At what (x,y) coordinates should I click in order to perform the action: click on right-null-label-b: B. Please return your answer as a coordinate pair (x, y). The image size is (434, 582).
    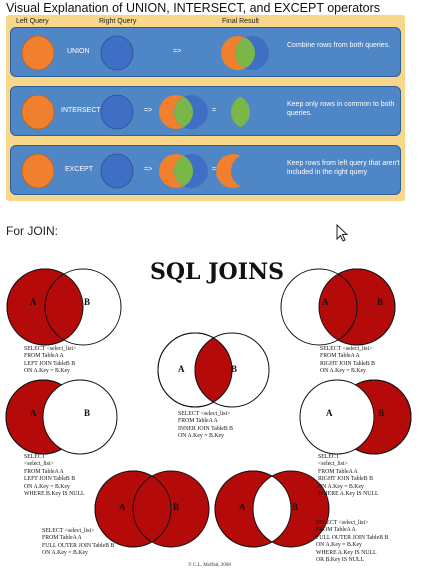
    Looking at the image, I should click on (381, 413).